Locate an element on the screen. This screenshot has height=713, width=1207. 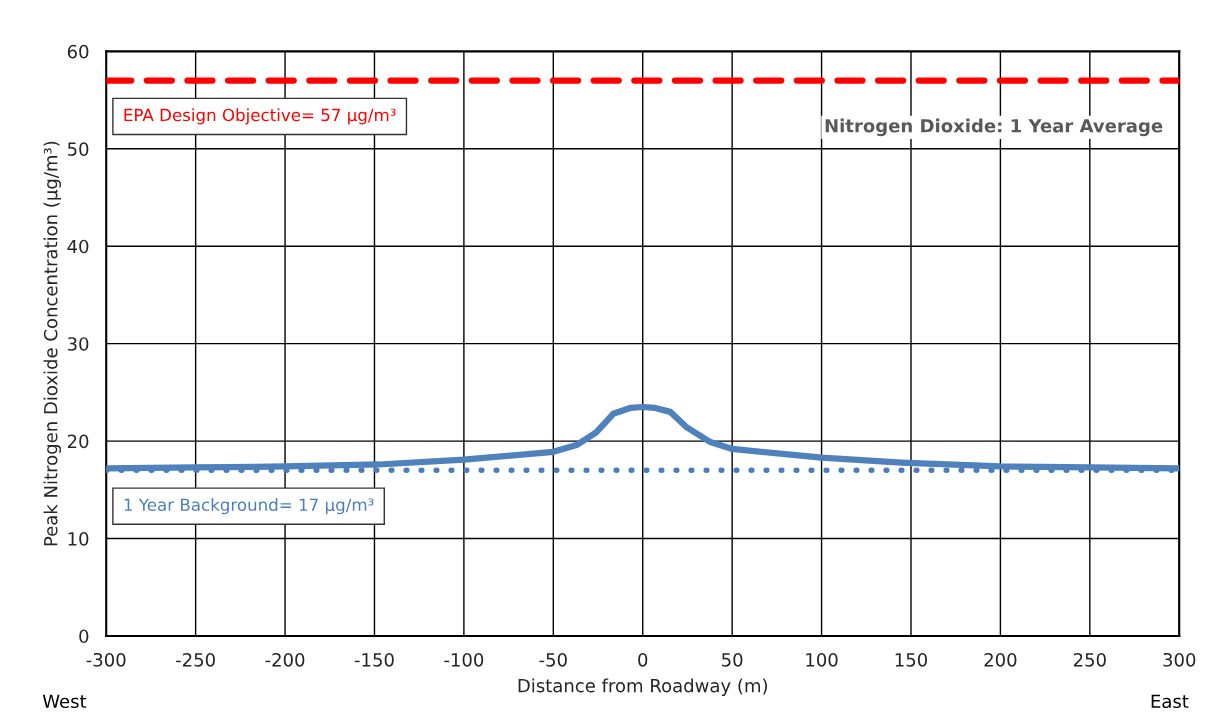
x-tick-label: 50 is located at coordinates (732, 659).